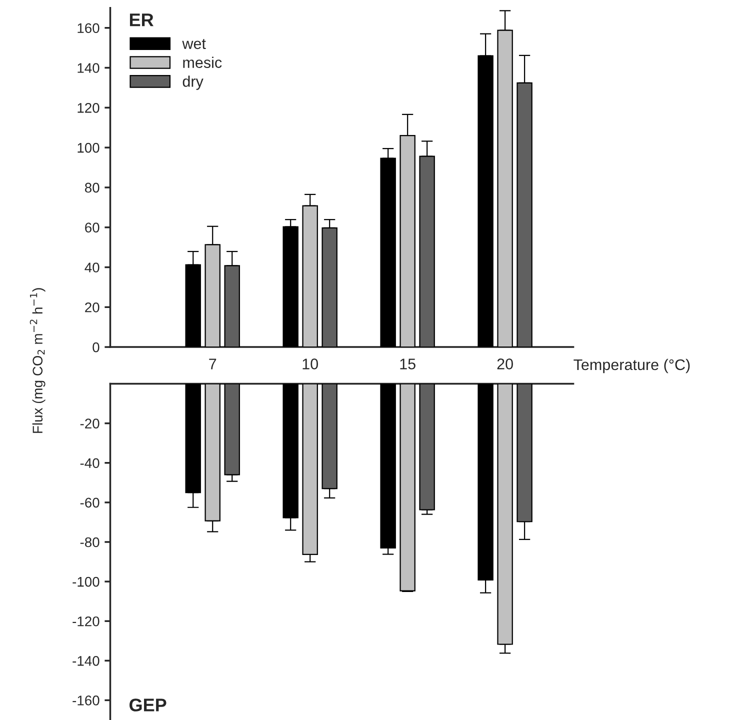  Describe the element at coordinates (310, 364) in the screenshot. I see `x-tick-label: 10` at that location.